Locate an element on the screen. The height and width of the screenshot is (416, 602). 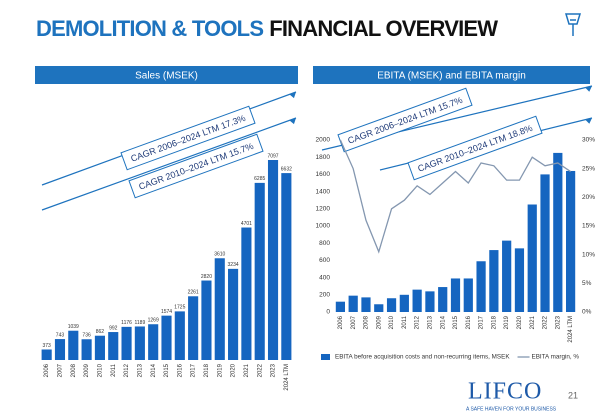
x-tick-label: 2015 is located at coordinates (456, 322).